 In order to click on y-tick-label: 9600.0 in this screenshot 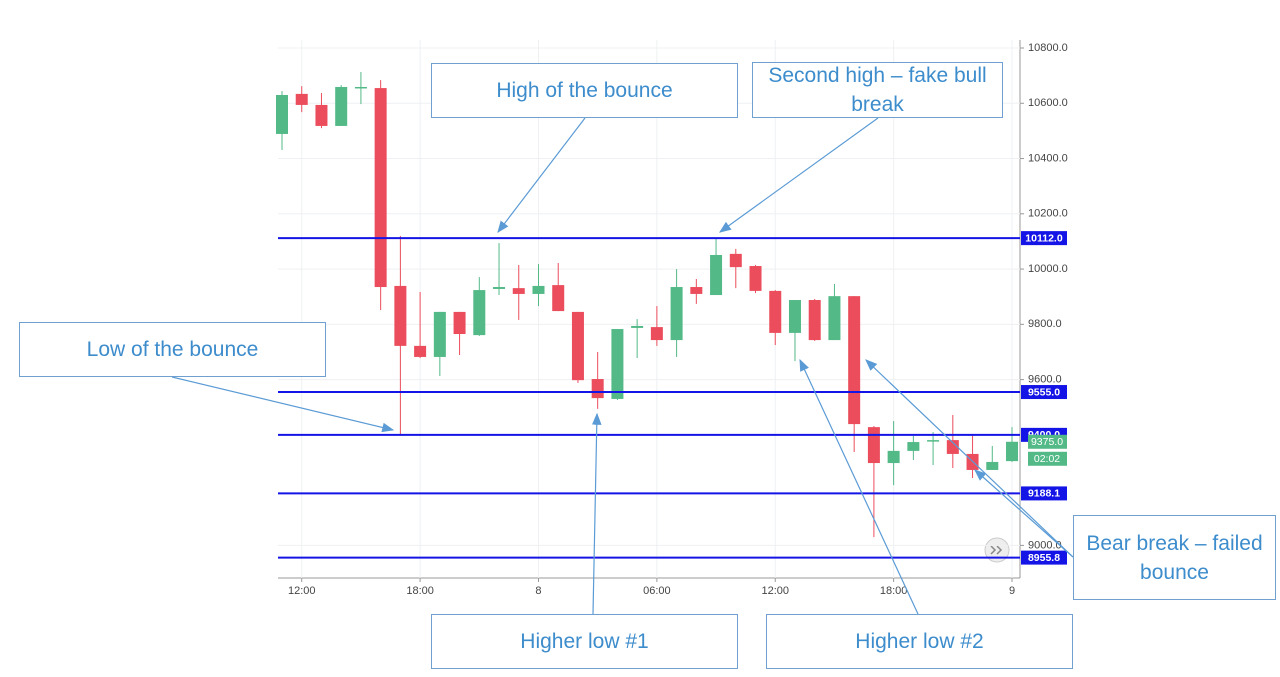, I will do `click(1045, 380)`.